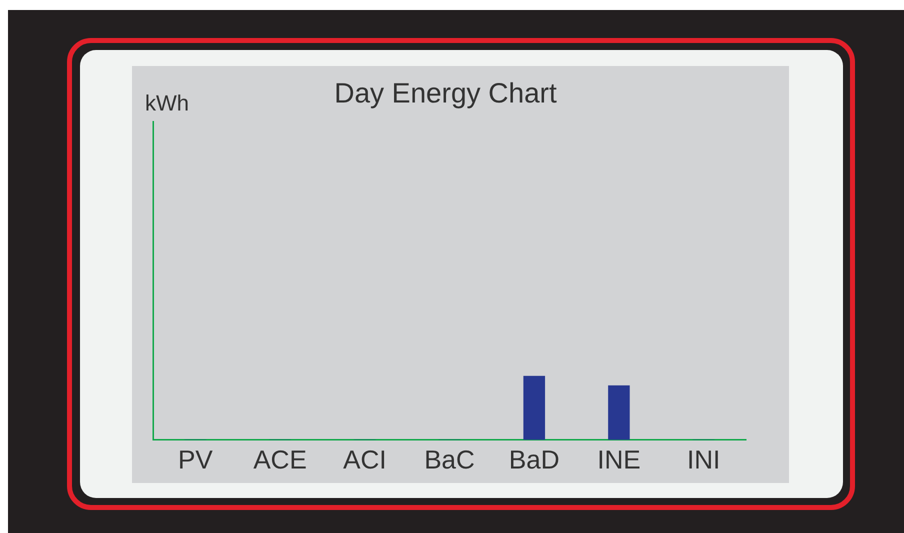 Image resolution: width=904 pixels, height=533 pixels. What do you see at coordinates (534, 459) in the screenshot?
I see `x-tick-label: BaD` at bounding box center [534, 459].